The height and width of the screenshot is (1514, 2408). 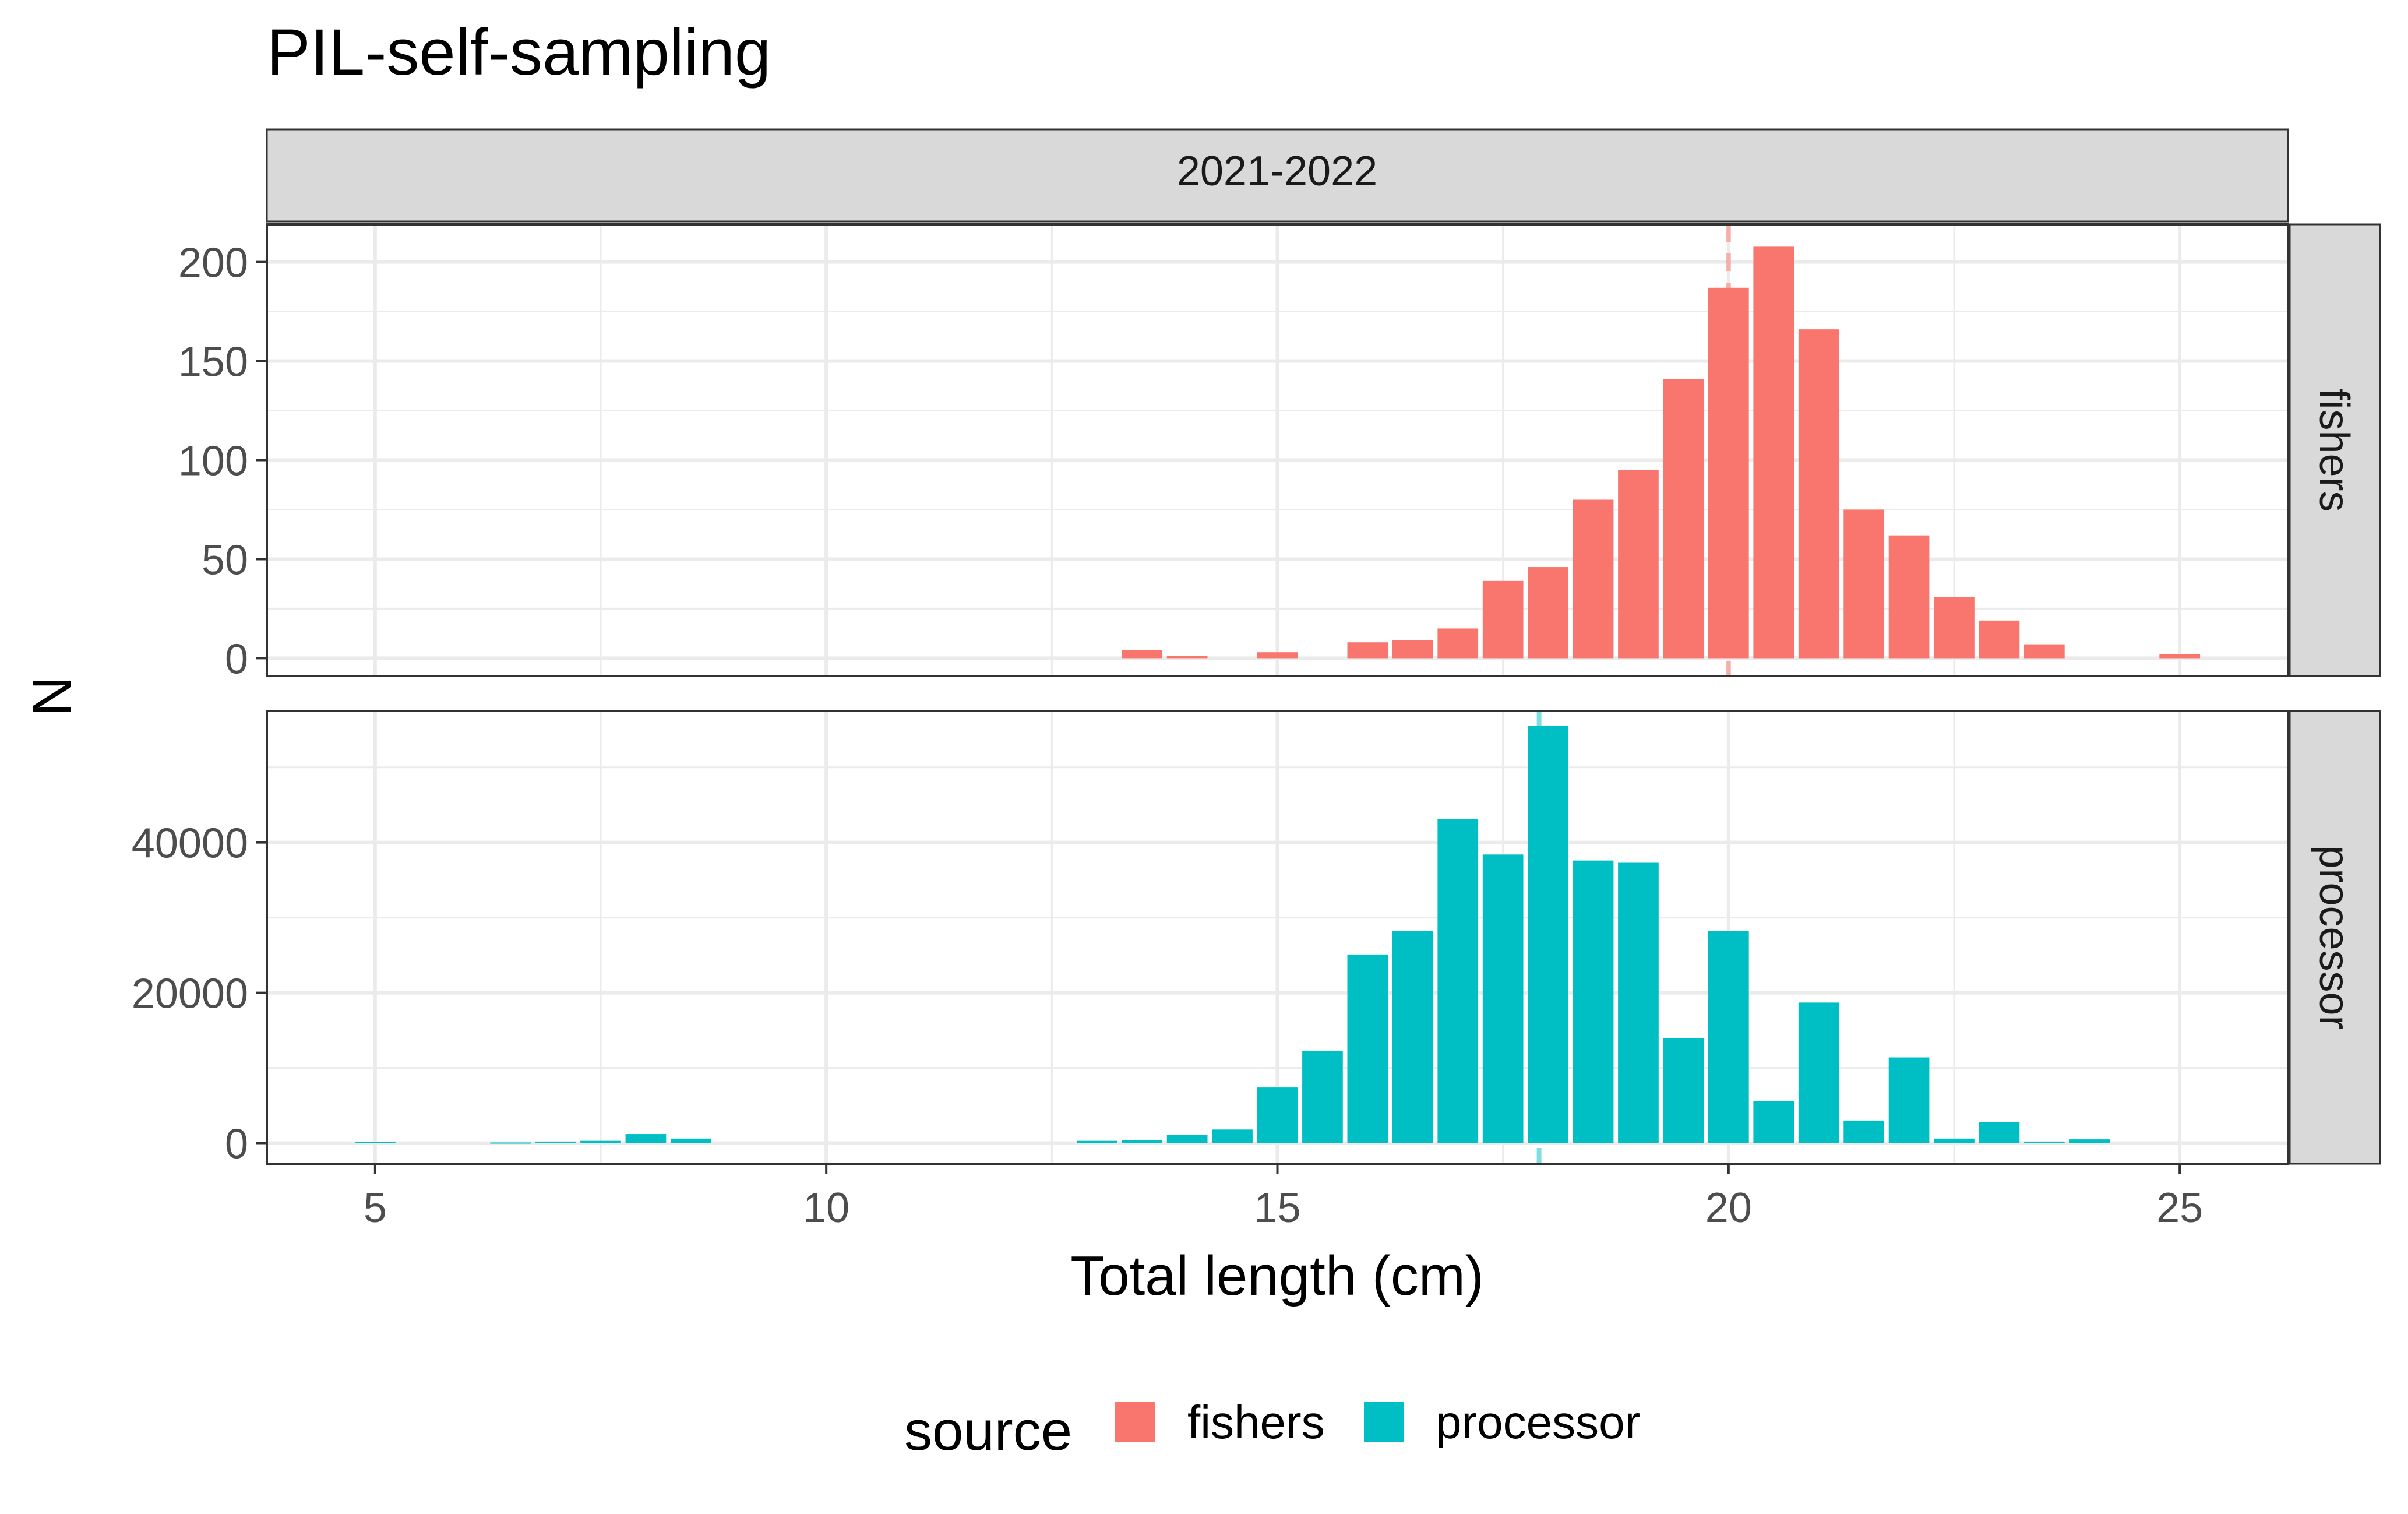 I want to click on x-tick-label: 5, so click(x=375, y=1208).